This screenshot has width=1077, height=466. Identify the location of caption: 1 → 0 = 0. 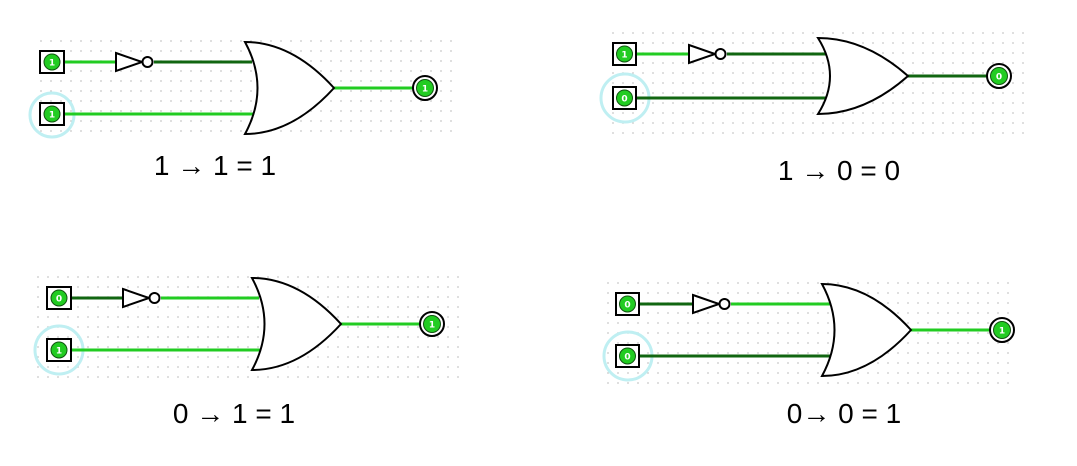
(839, 170).